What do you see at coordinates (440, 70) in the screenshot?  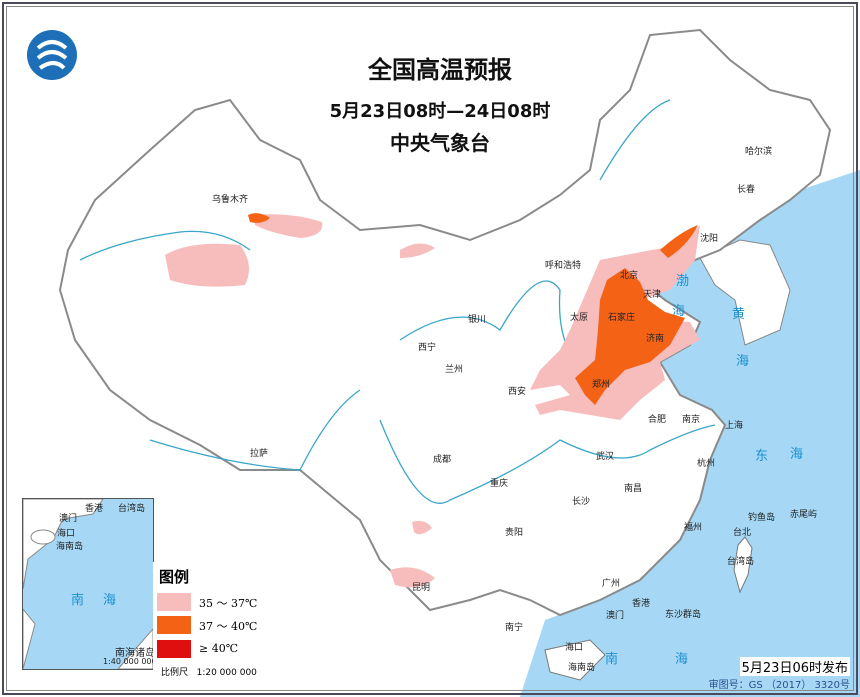 I see `map-title: 全国高温预报` at bounding box center [440, 70].